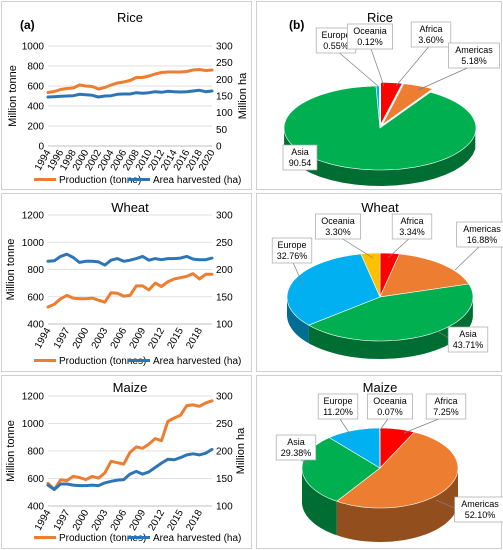 This screenshot has height=550, width=503. What do you see at coordinates (430, 29) in the screenshot?
I see `rice-pie-label-name-africa: Africa` at bounding box center [430, 29].